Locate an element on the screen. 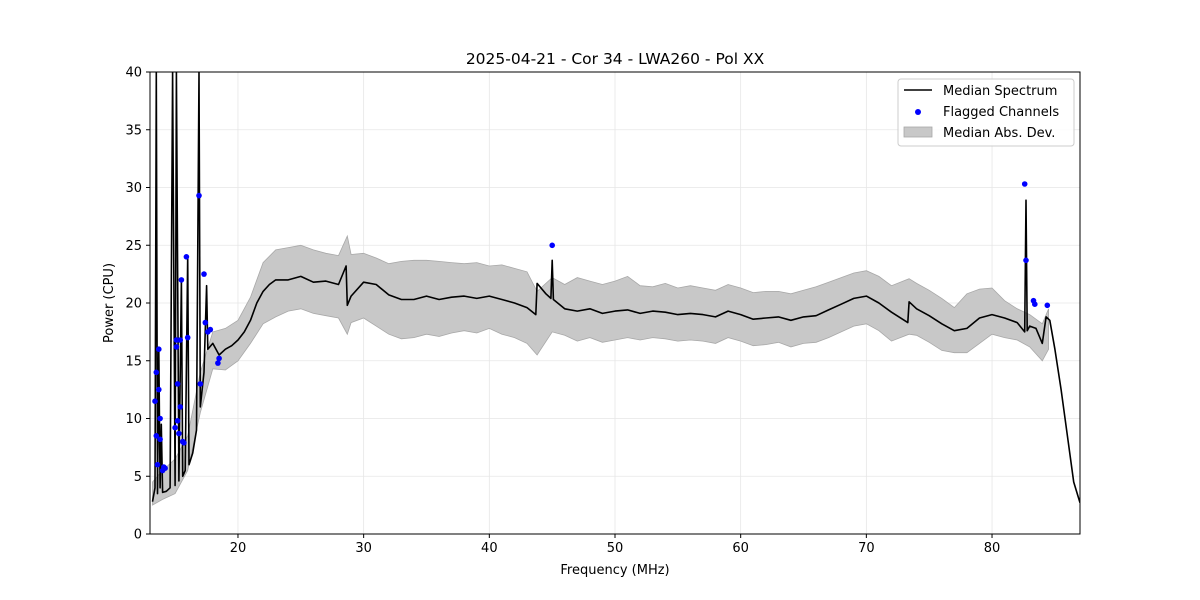  legend-box is located at coordinates (986, 112).